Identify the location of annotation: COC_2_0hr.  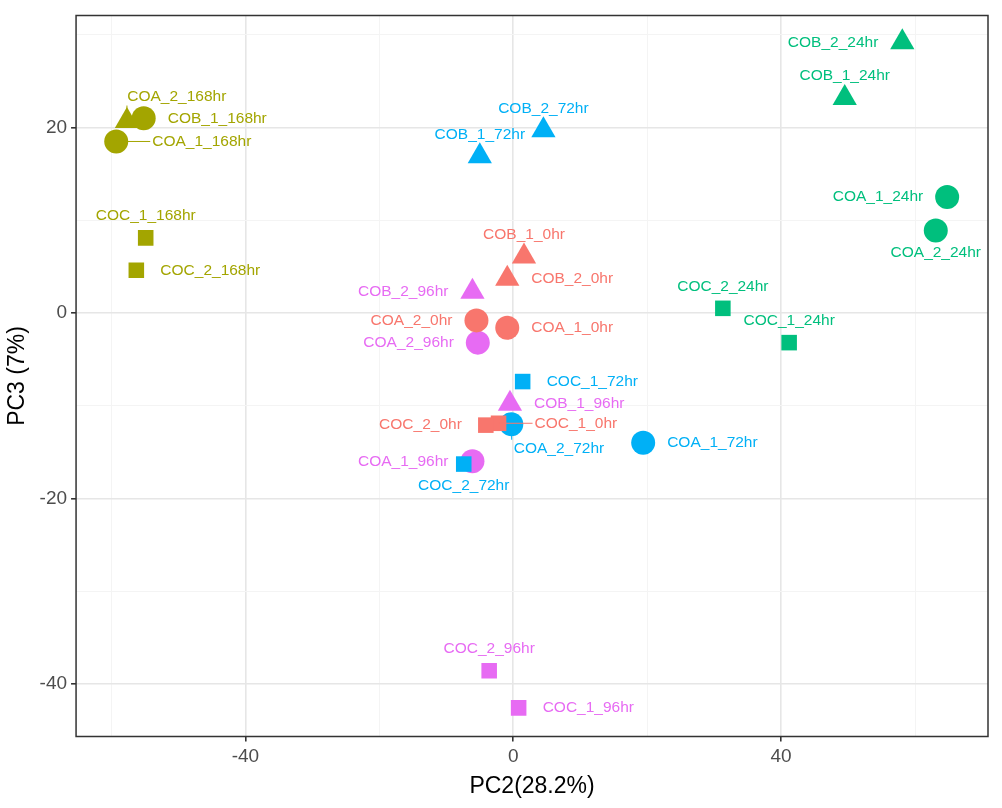
(420, 424).